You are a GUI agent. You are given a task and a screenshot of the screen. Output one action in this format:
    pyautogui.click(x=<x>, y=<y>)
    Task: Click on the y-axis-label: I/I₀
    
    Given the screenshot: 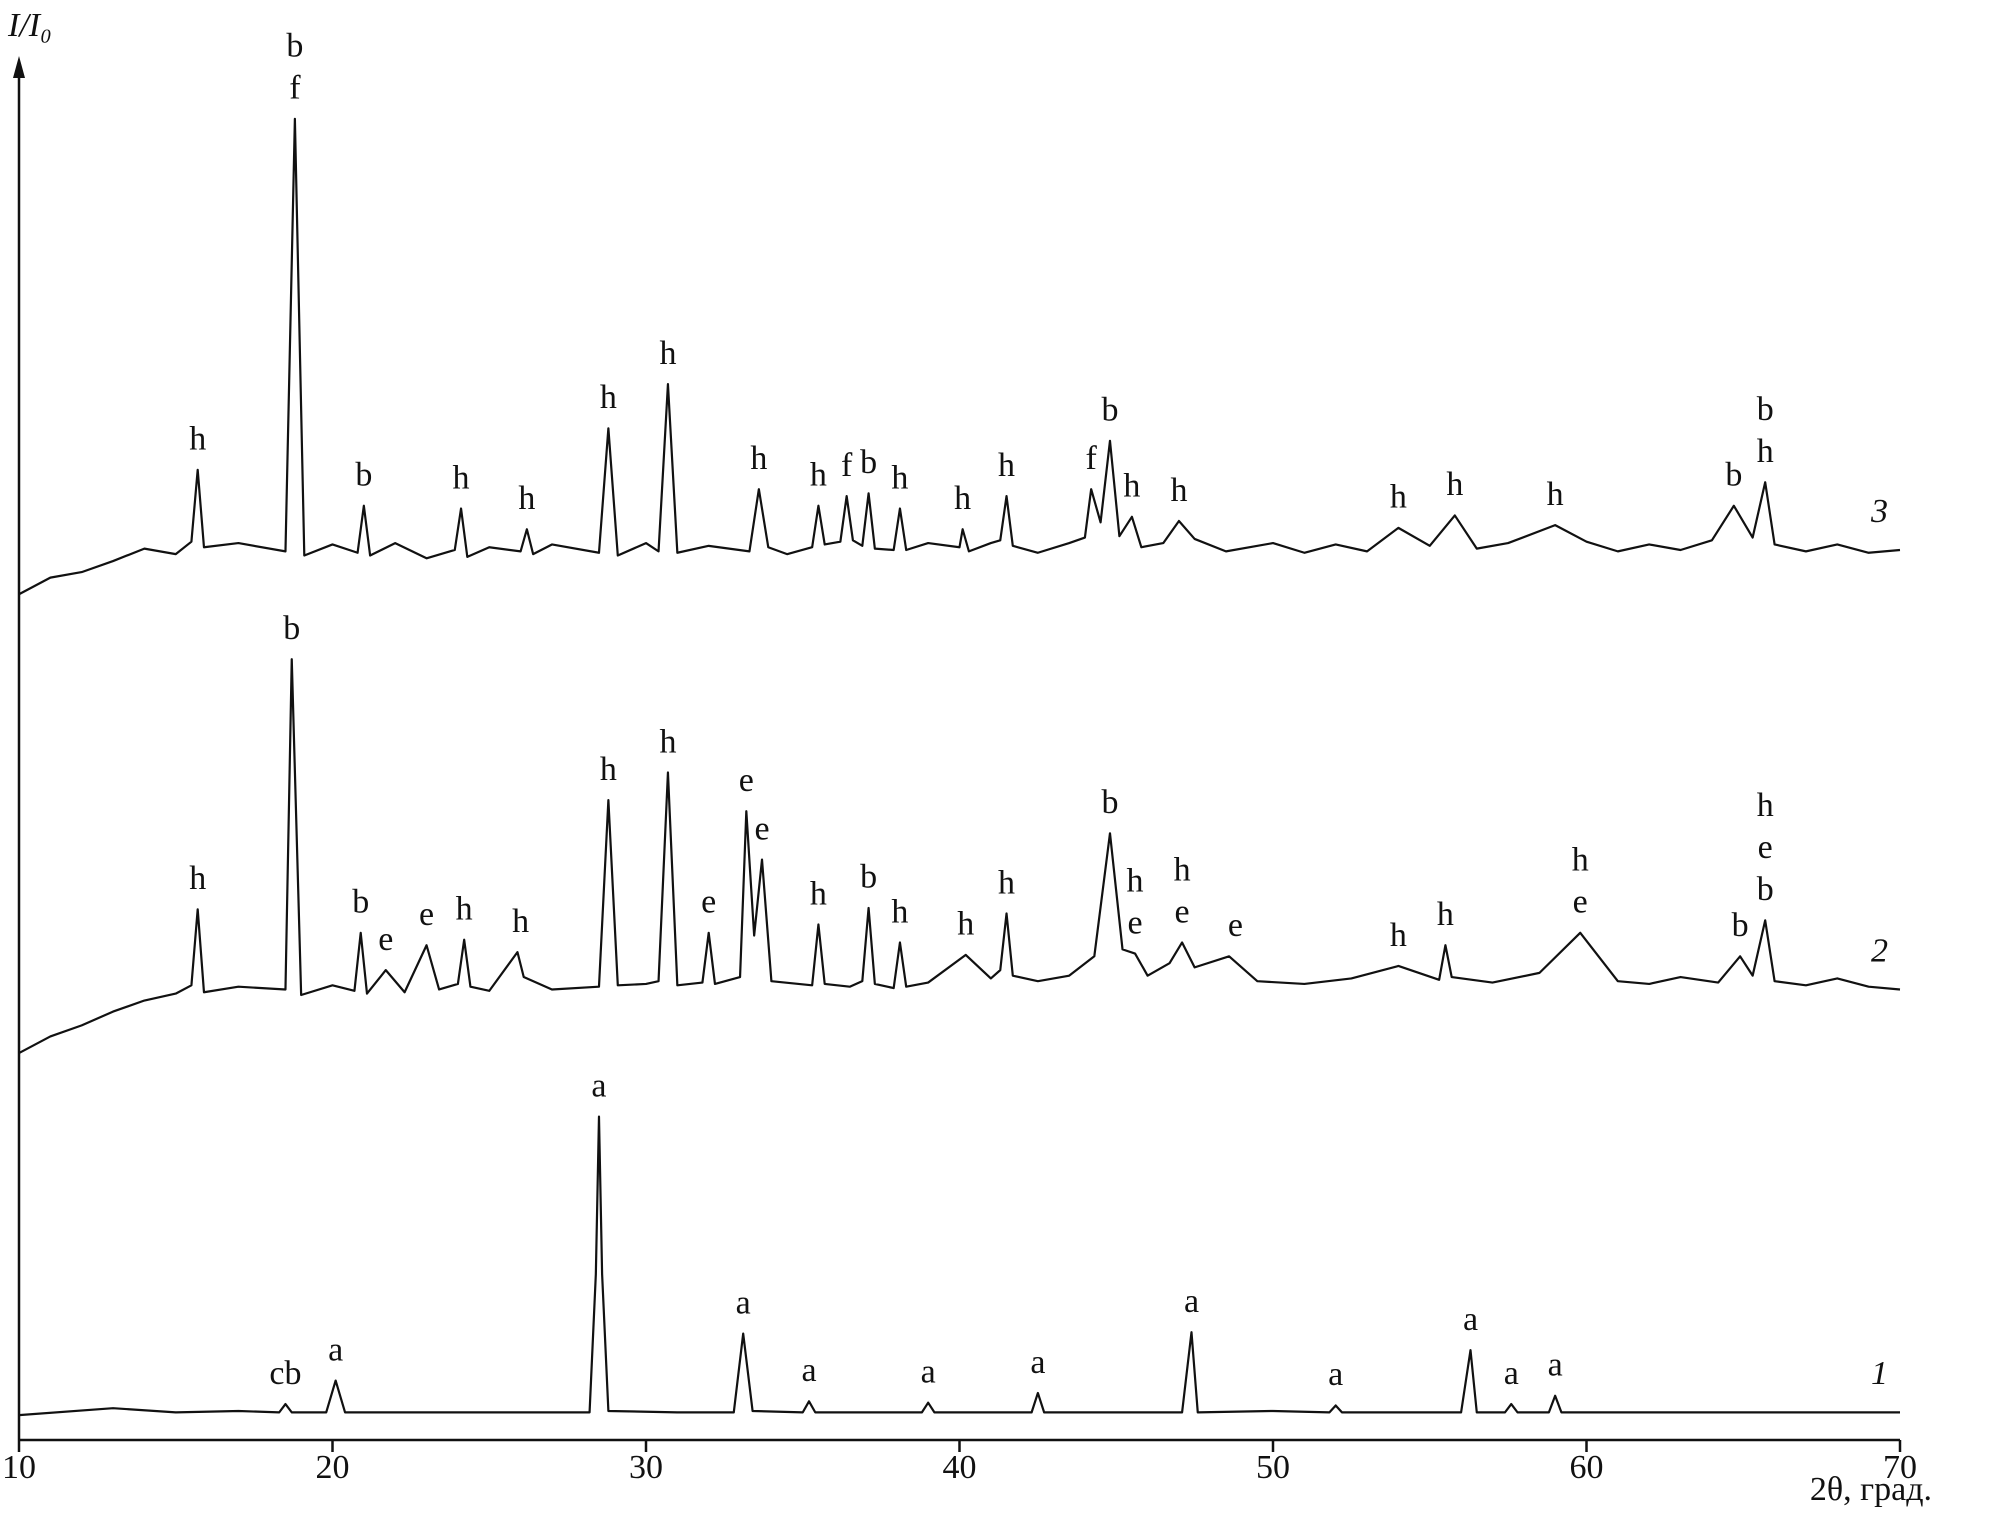 What is the action you would take?
    pyautogui.click(x=29, y=25)
    